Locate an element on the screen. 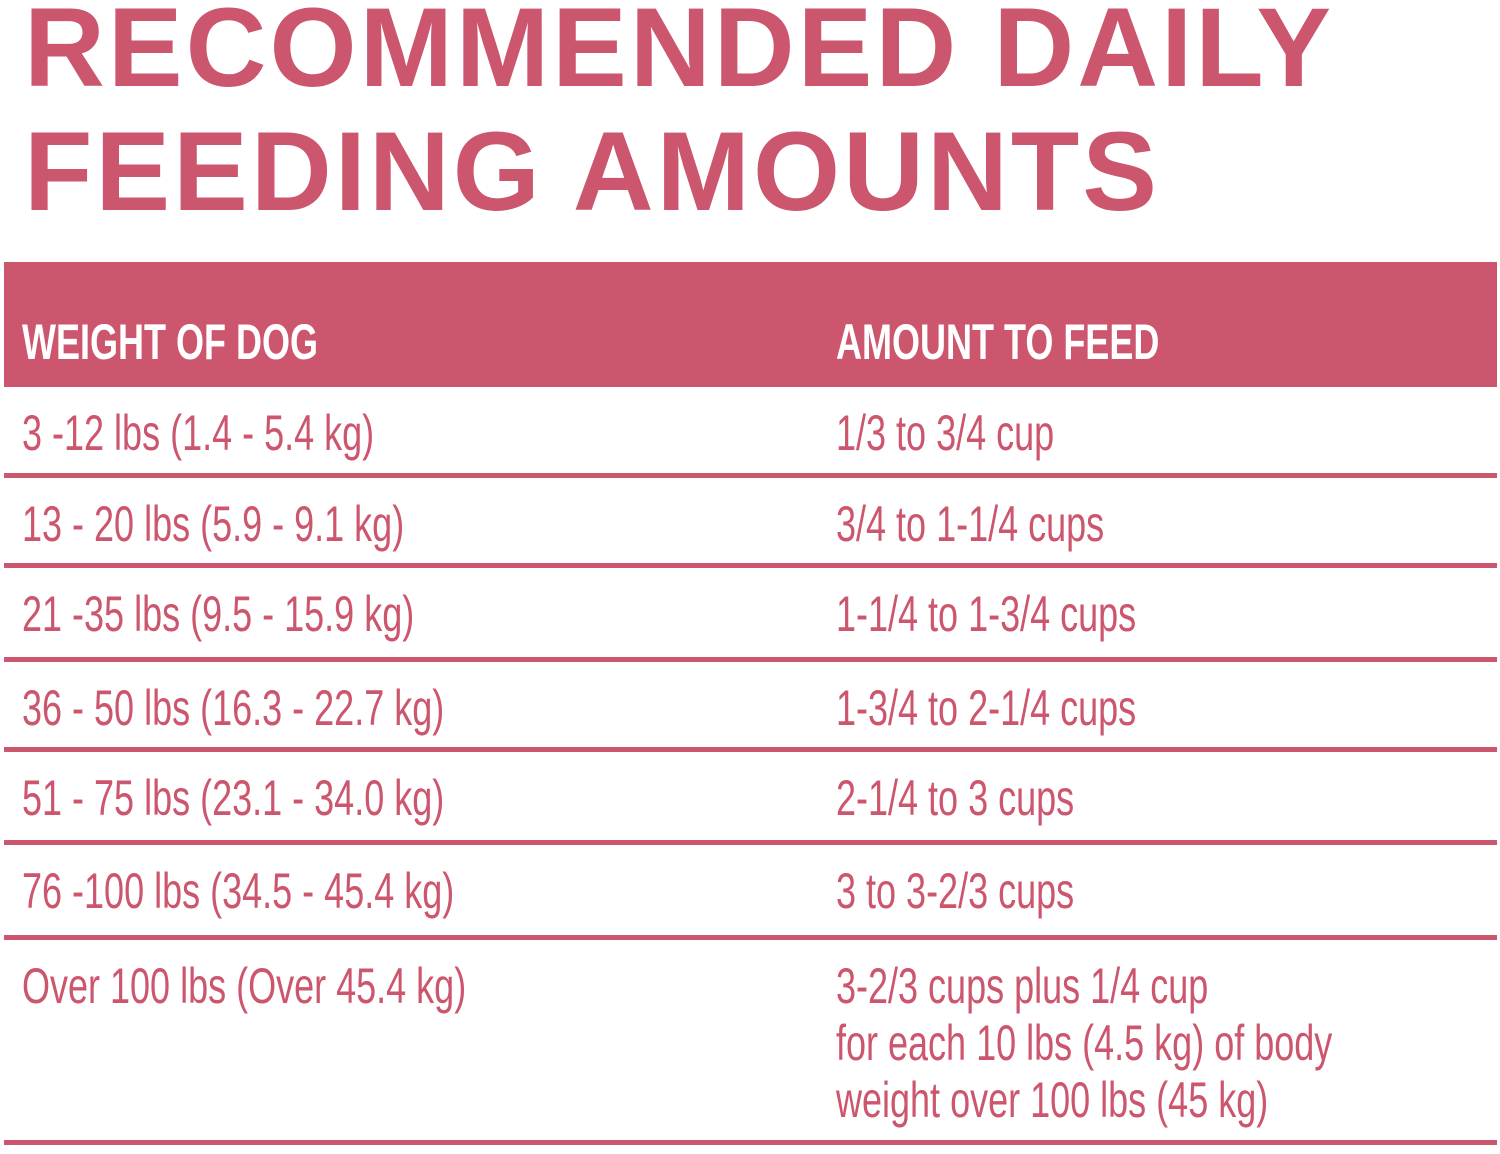 The height and width of the screenshot is (1154, 1500). amount-cell: 1-1/4 to 1-3/4 cups is located at coordinates (986, 614).